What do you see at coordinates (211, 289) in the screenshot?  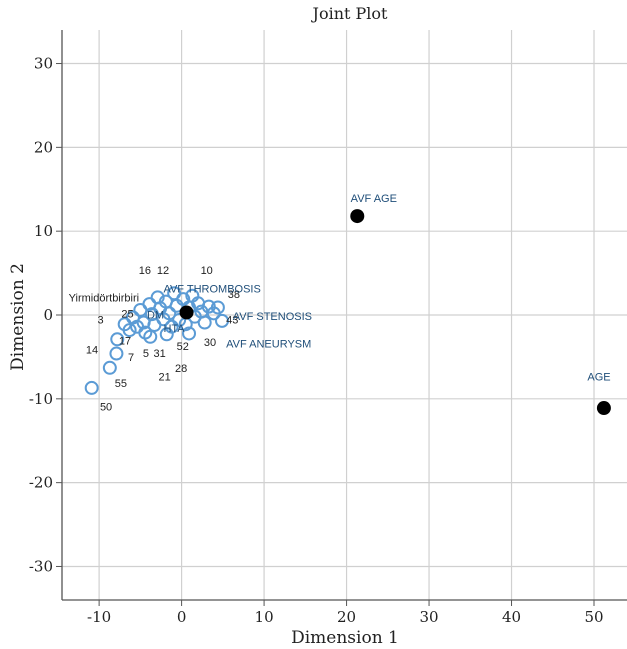 I see `category-label: AVF THROMBOSIS` at bounding box center [211, 289].